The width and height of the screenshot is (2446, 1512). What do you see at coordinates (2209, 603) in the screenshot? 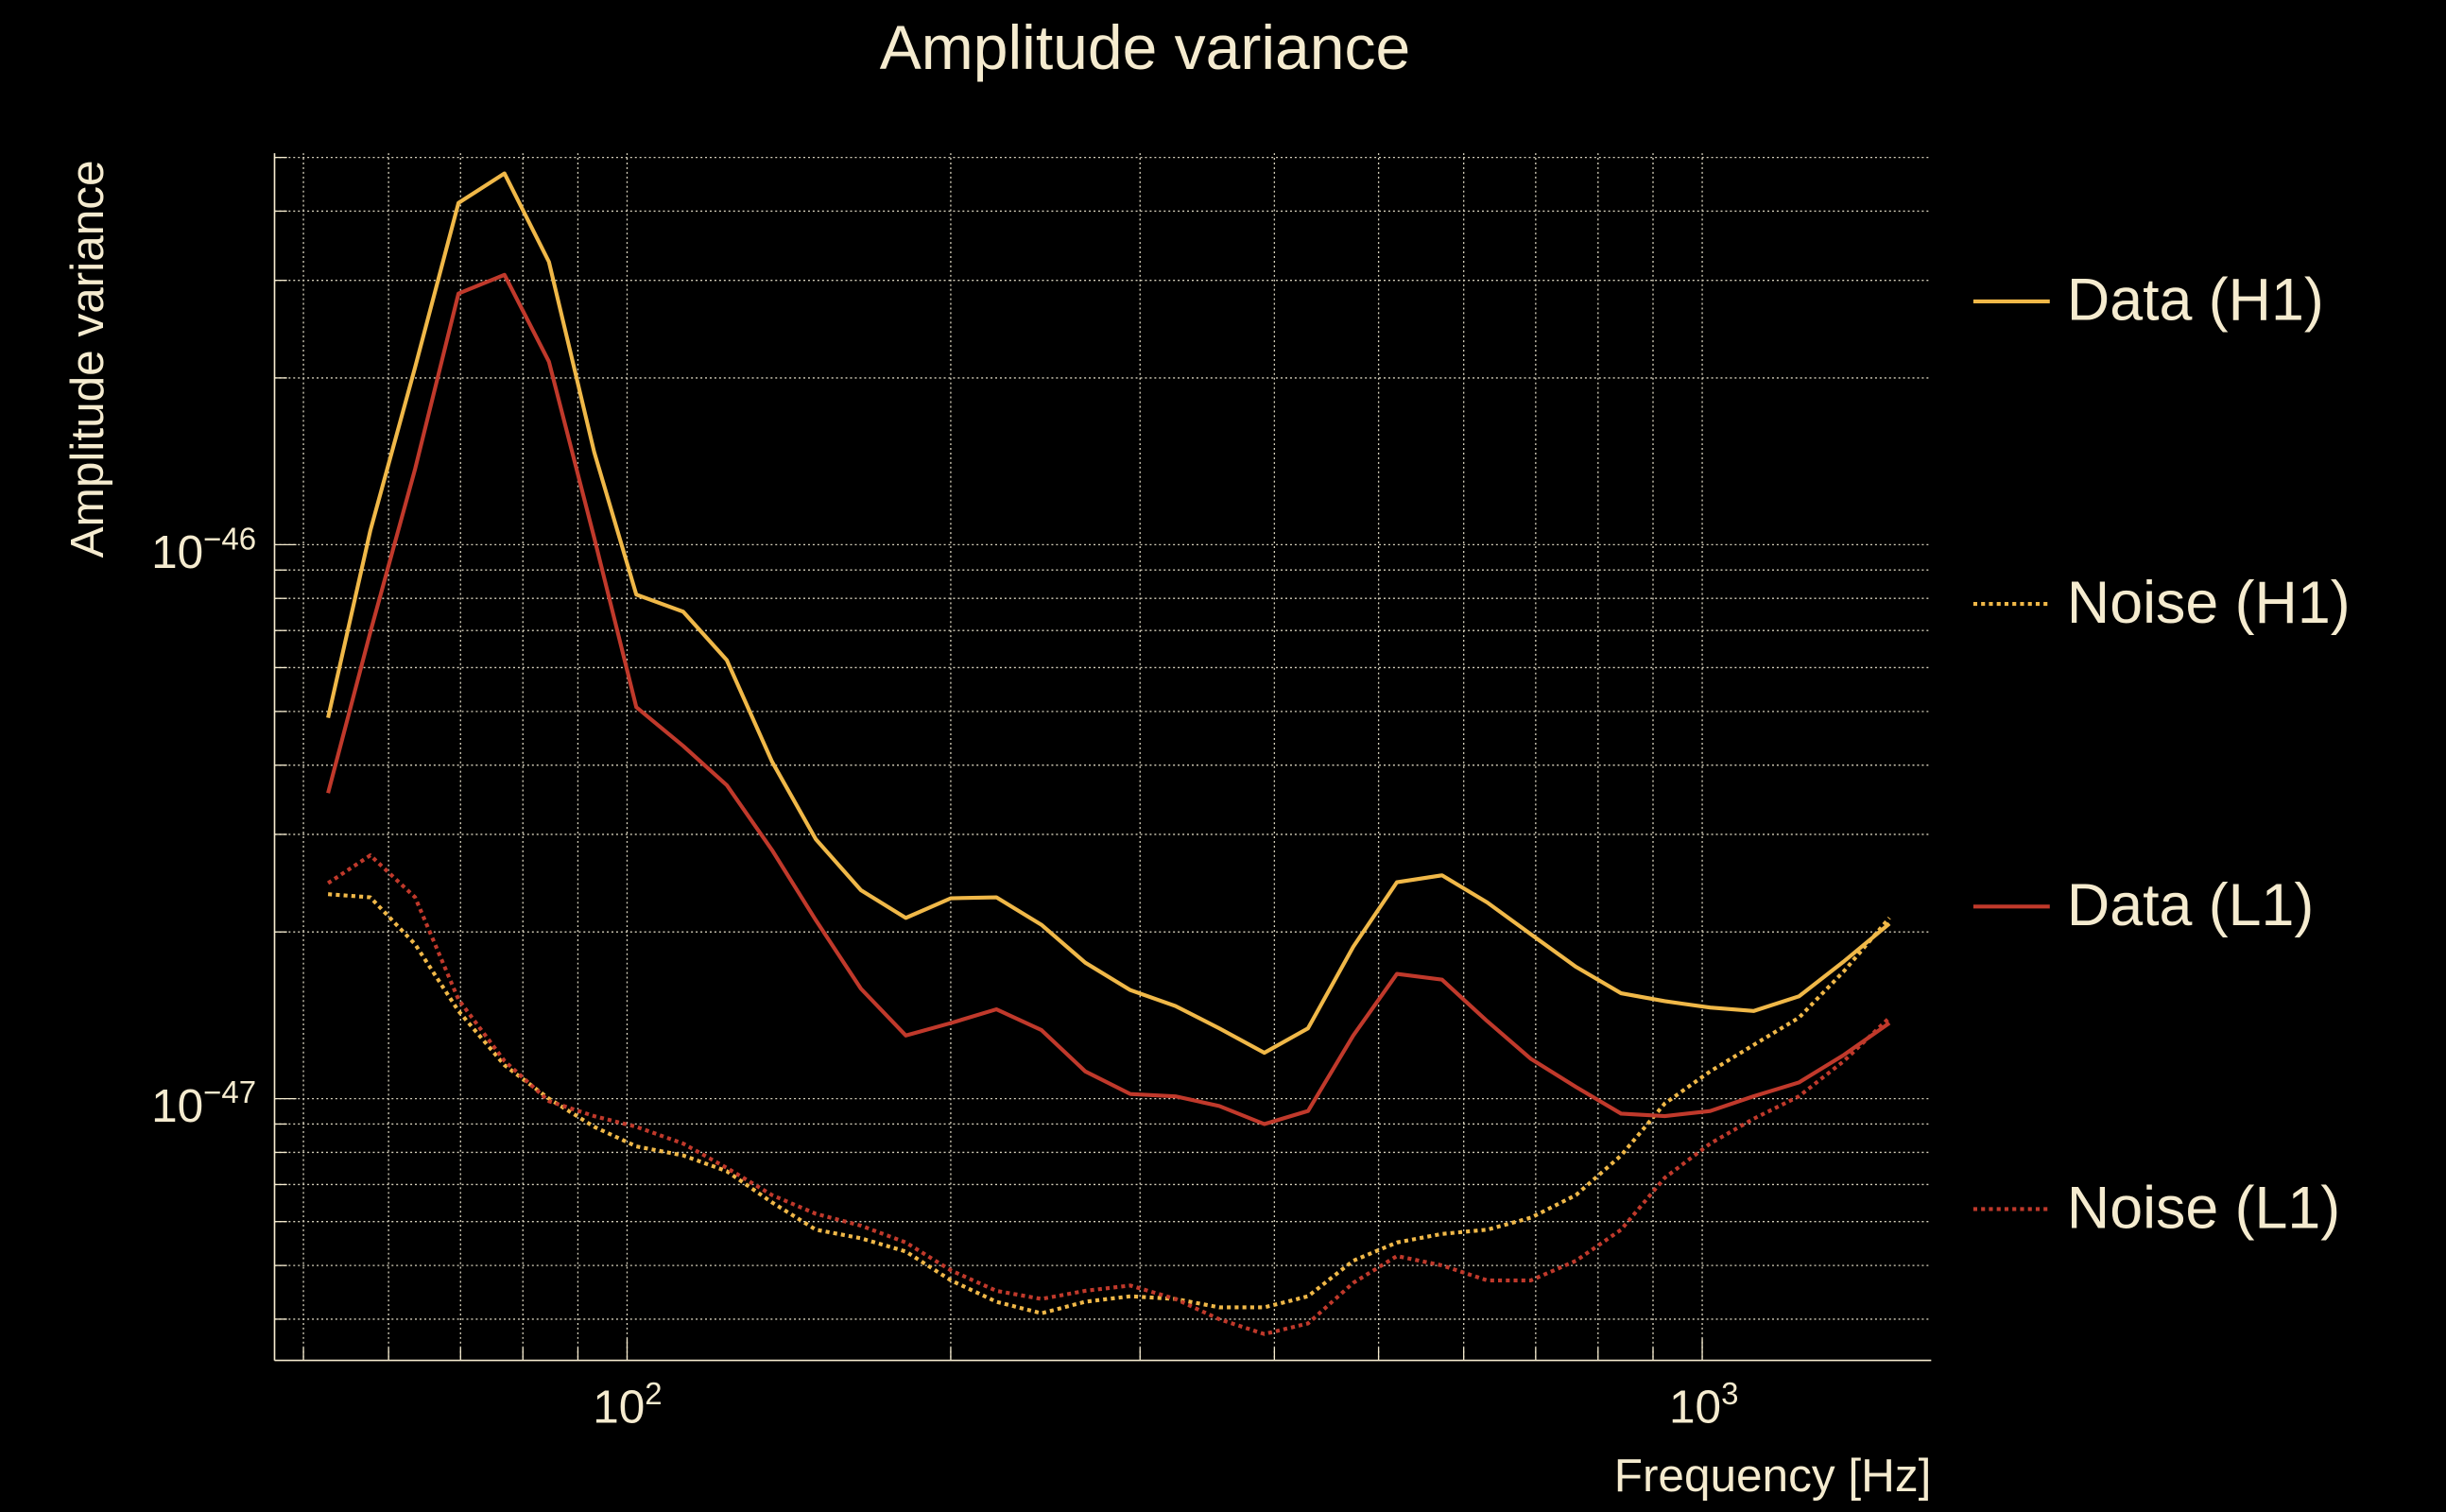
I see `legend-label-noise-h1: Noise (H1)` at bounding box center [2209, 603].